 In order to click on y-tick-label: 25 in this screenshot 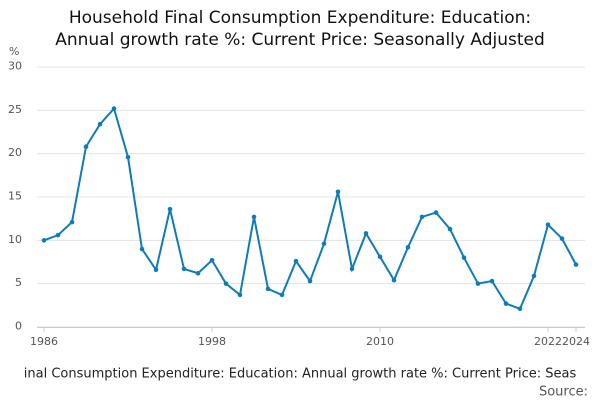, I will do `click(15, 109)`.